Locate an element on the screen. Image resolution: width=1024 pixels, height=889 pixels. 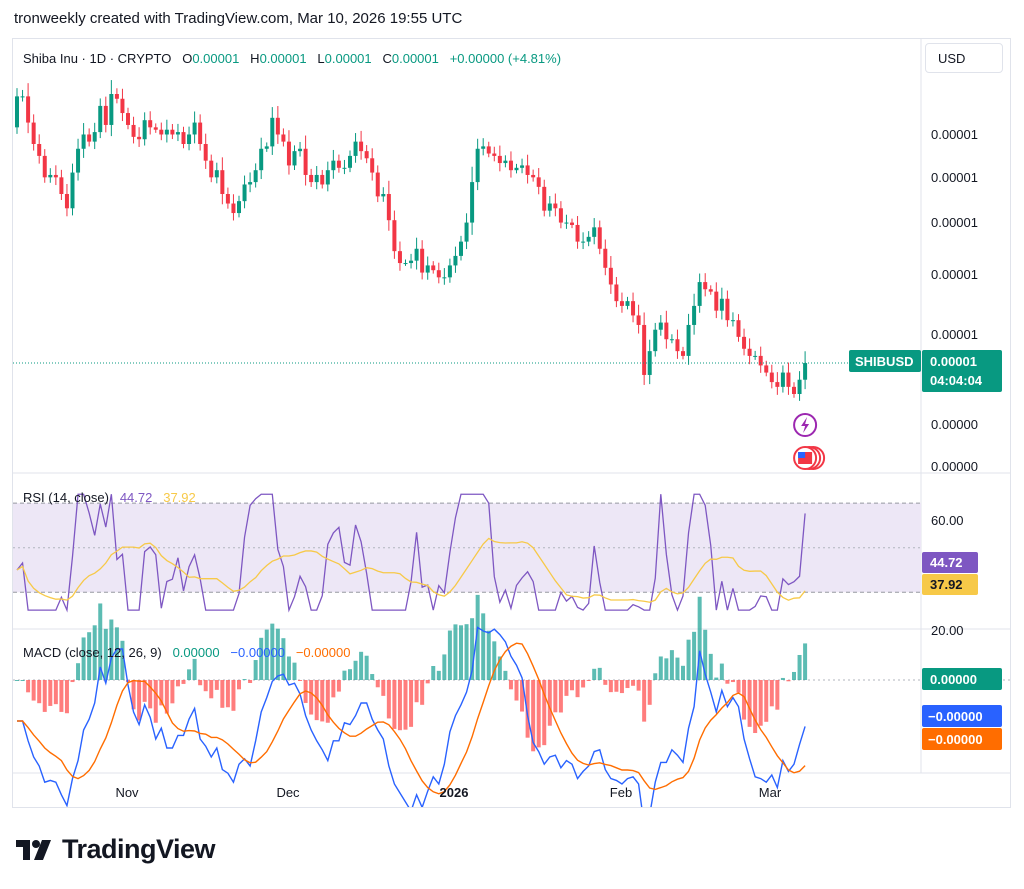
rsi-legend: RSI (14, close) 44.72 37.92 is located at coordinates (109, 497).